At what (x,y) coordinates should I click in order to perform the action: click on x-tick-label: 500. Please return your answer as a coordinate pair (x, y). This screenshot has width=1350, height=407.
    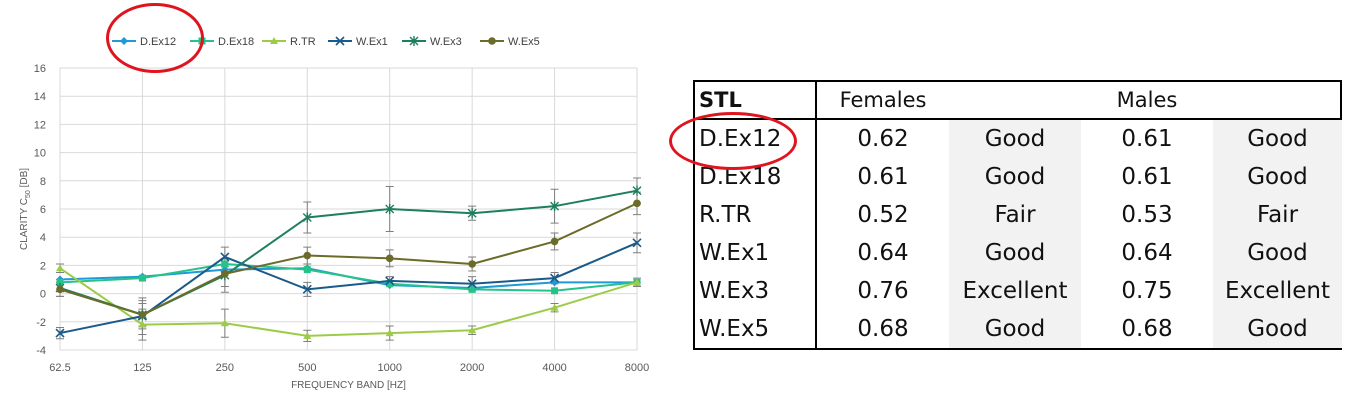
    Looking at the image, I should click on (307, 368).